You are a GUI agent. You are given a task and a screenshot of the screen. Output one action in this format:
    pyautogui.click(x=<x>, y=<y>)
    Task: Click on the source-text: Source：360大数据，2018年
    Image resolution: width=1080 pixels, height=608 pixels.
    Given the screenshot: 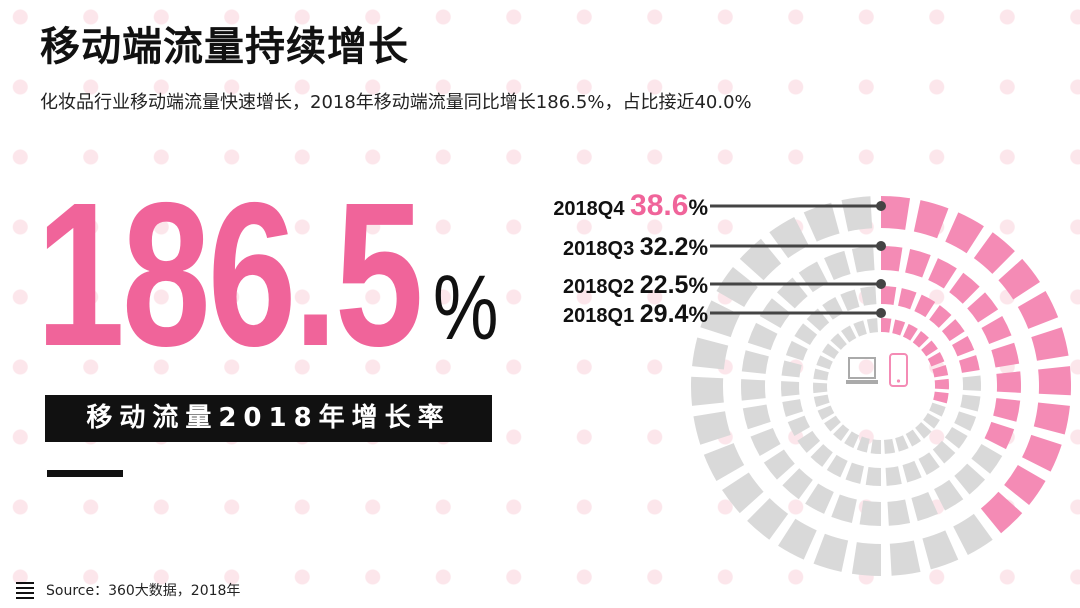 What is the action you would take?
    pyautogui.click(x=143, y=591)
    